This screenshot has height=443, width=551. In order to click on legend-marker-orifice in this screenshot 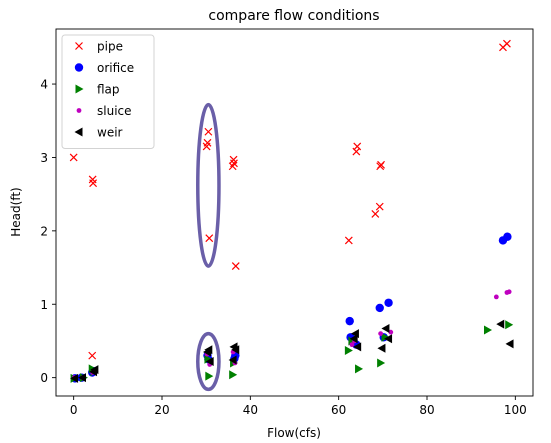, I will do `click(79, 67)`.